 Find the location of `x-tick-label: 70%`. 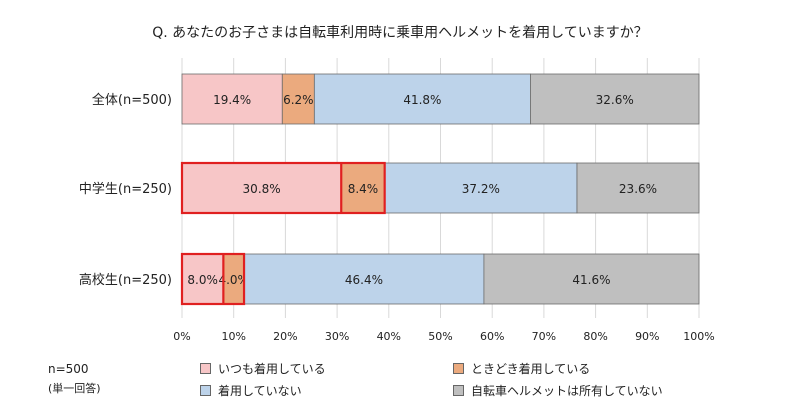

x-tick-label: 70% is located at coordinates (544, 336).